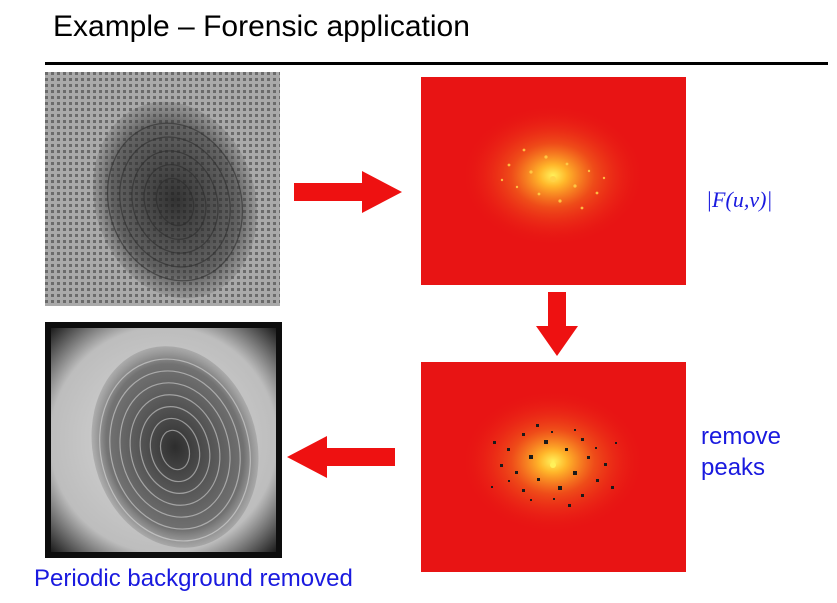  What do you see at coordinates (193, 578) in the screenshot?
I see `result-caption: Periodic background removed` at bounding box center [193, 578].